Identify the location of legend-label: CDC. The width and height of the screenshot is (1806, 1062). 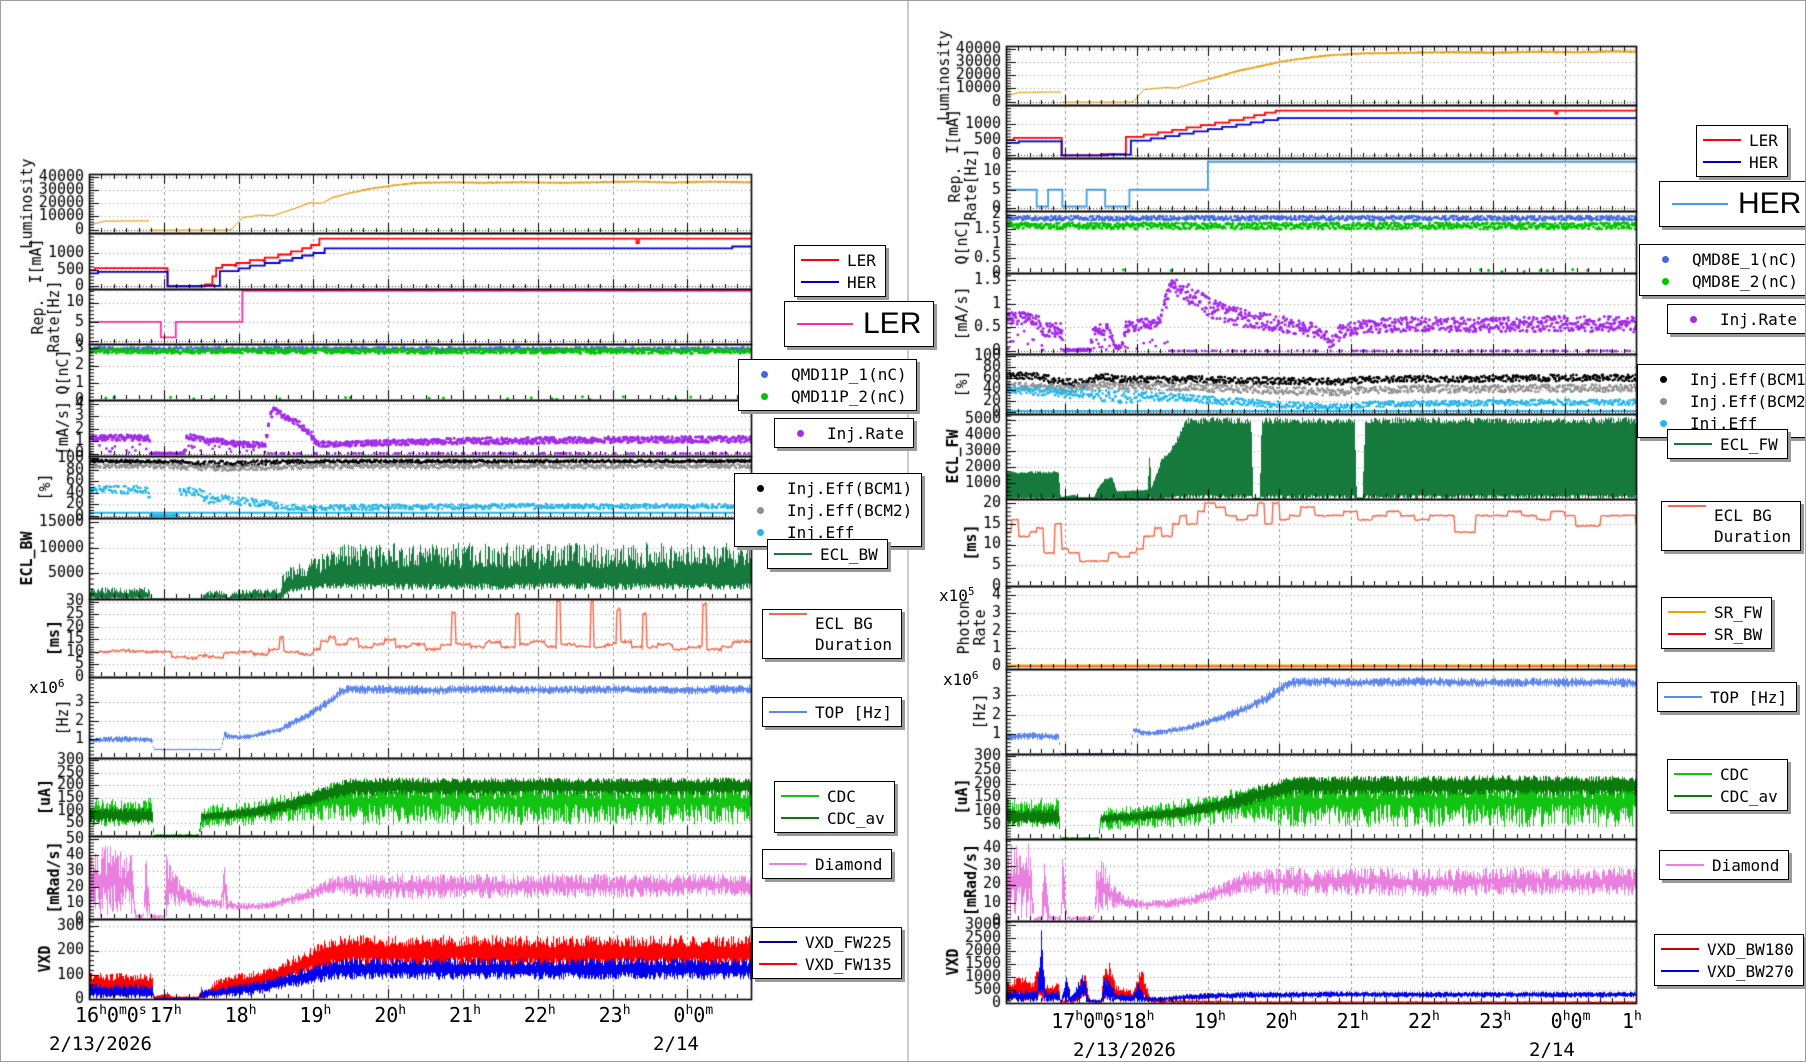
(1734, 774).